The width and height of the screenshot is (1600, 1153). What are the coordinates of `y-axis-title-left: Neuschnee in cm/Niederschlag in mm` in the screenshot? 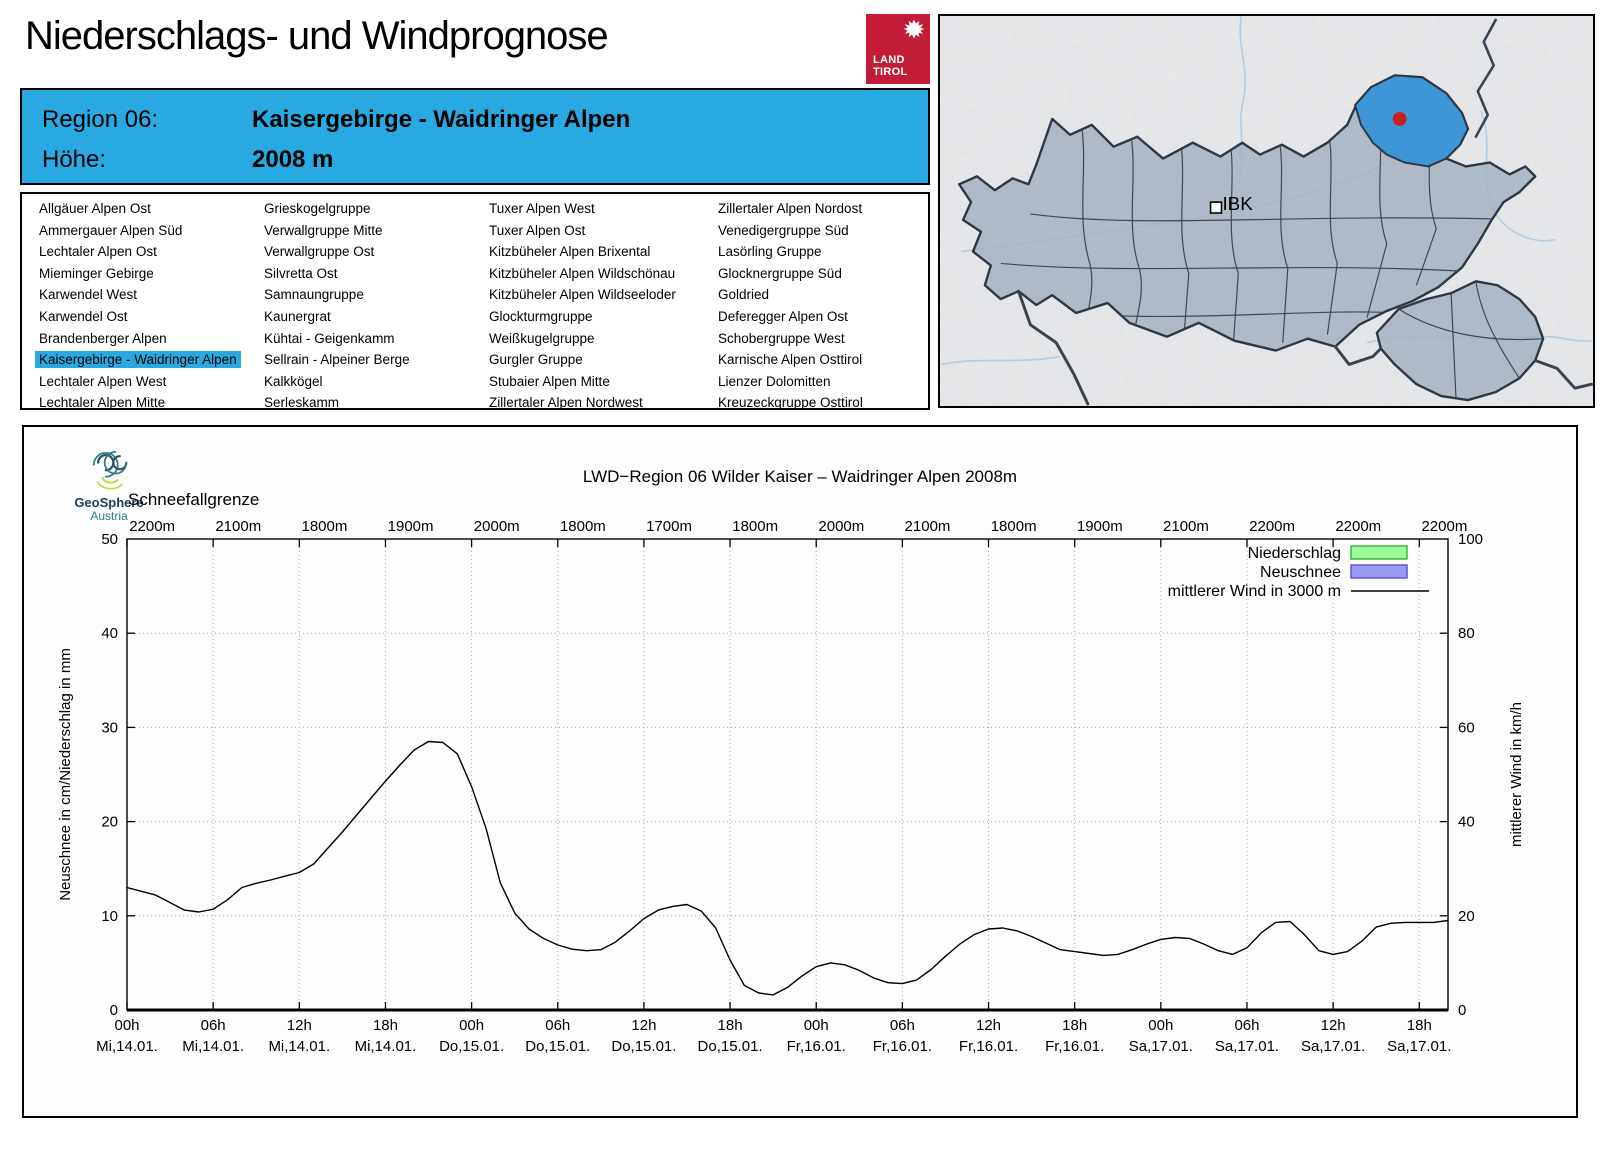 It's located at (65, 774).